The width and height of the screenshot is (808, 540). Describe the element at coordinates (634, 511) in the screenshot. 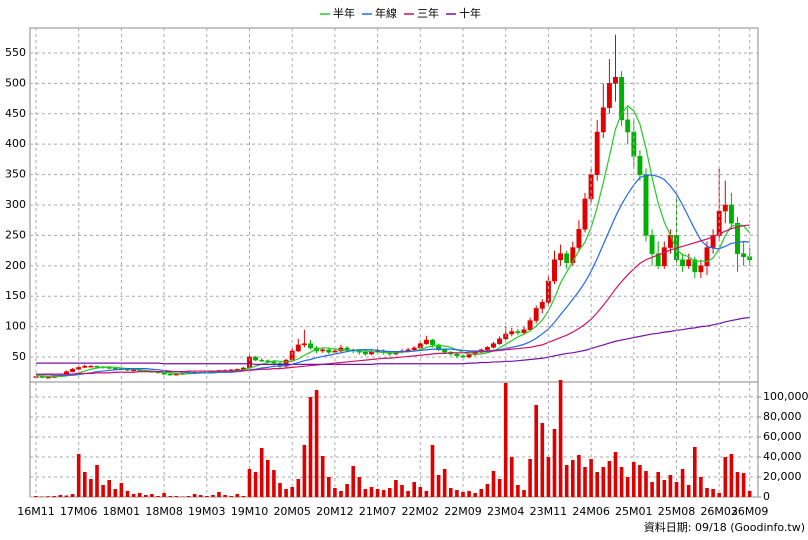

I see `x-tick-label: 25M01` at that location.